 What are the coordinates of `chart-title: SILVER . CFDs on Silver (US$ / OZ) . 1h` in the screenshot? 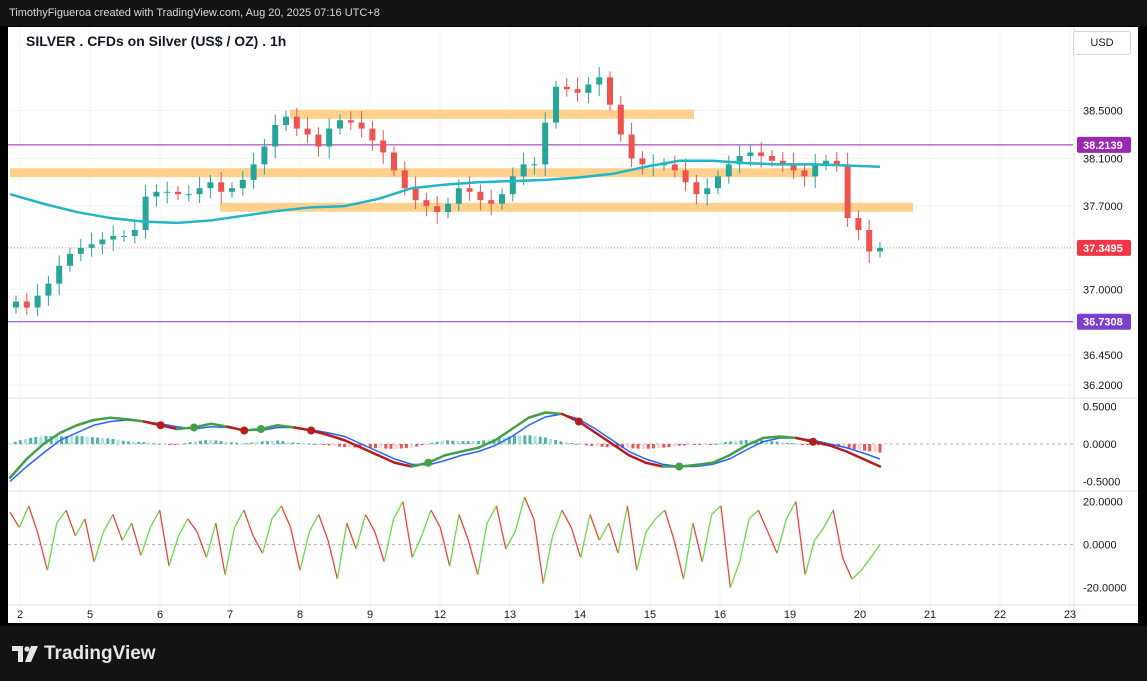 It's located at (156, 41).